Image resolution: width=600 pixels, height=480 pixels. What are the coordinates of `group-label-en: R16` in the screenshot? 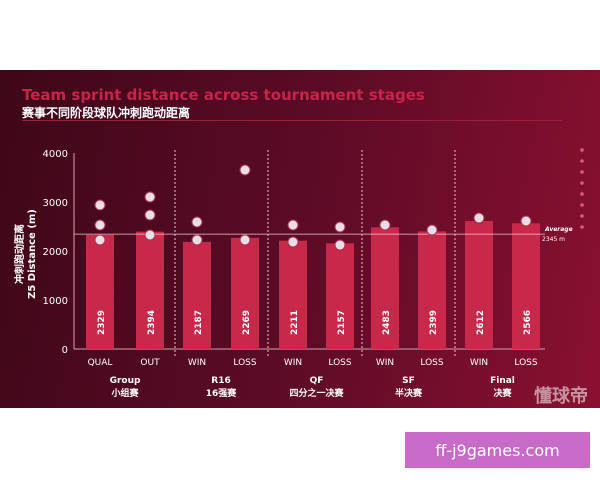 It's located at (220, 381).